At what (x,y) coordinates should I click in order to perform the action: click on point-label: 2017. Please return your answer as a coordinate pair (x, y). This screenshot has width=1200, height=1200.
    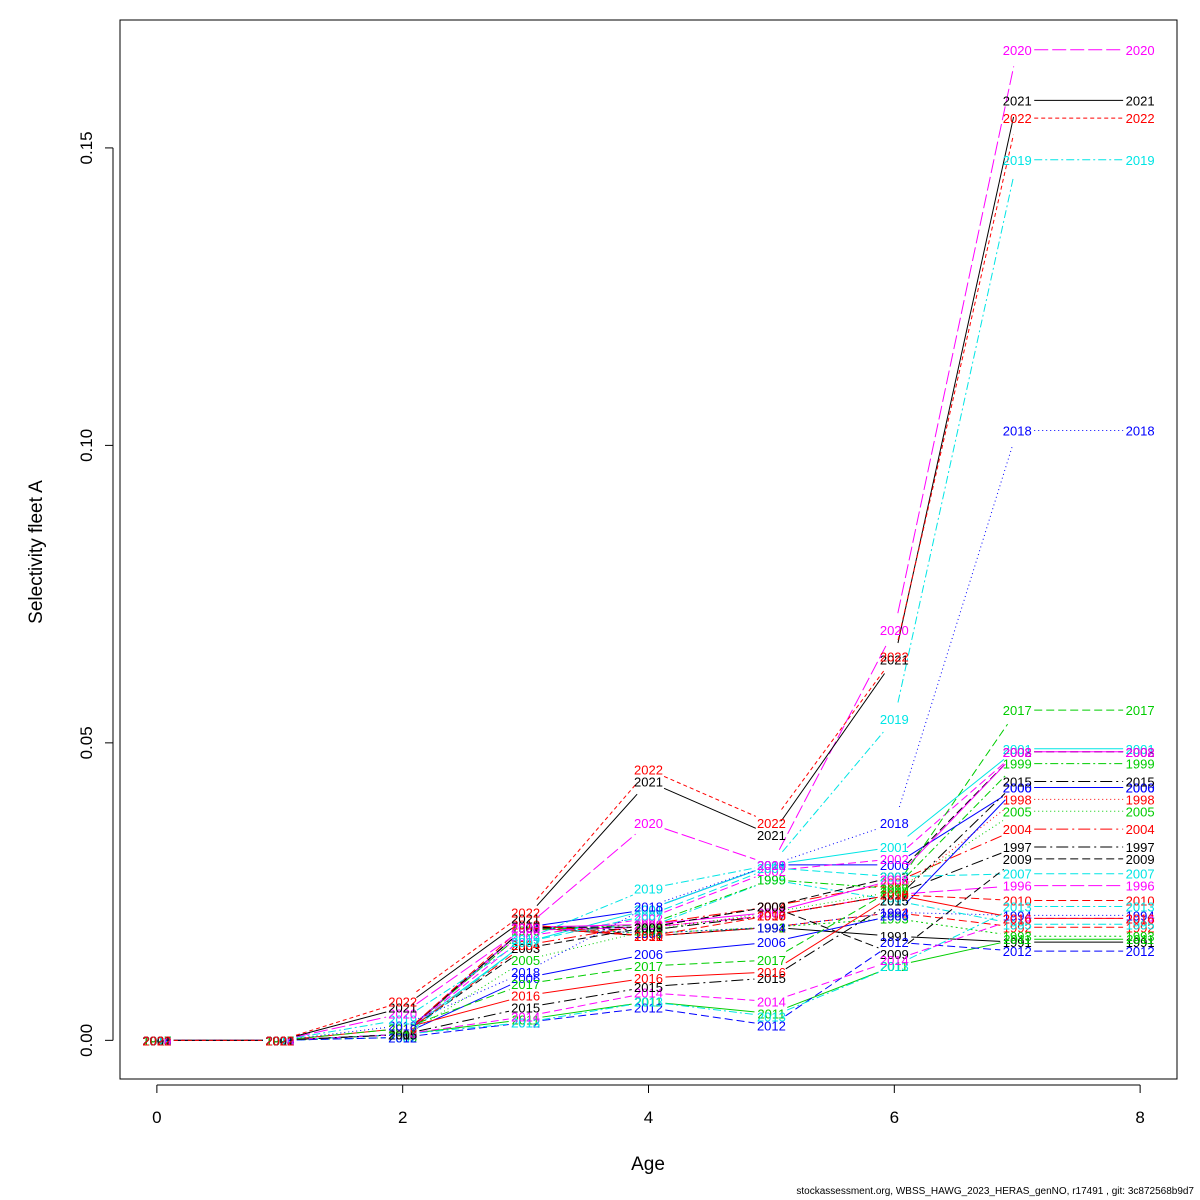
    Looking at the image, I should click on (156, 1040).